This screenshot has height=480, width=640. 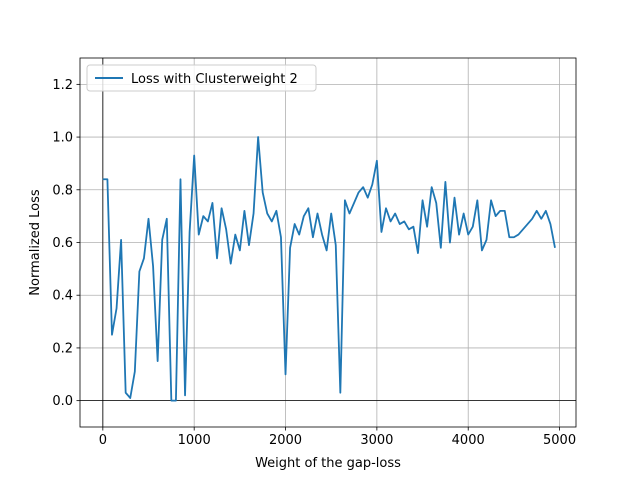 What do you see at coordinates (194, 440) in the screenshot?
I see `x-tick-label: 1000` at bounding box center [194, 440].